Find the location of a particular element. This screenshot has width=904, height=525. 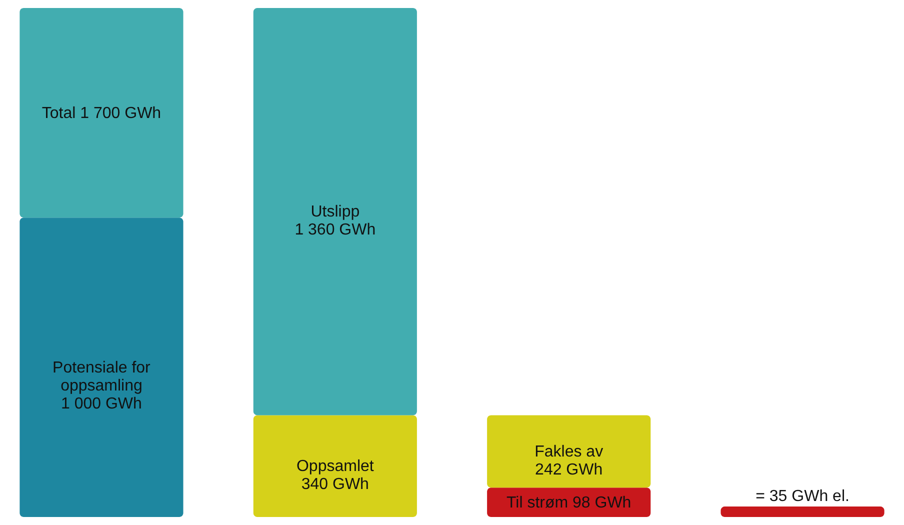

data-label: Til strøm 98 GWh is located at coordinates (569, 503).